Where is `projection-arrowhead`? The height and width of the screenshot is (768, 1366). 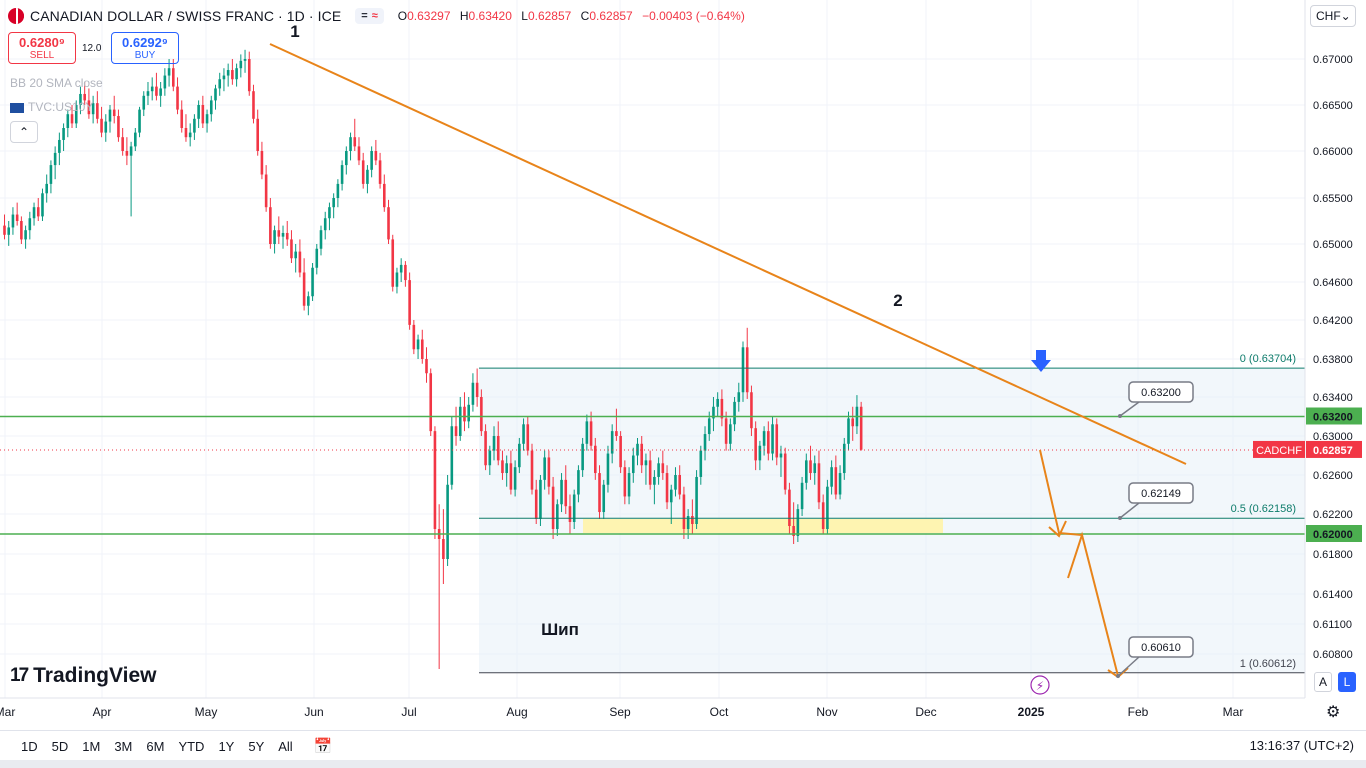
projection-arrowhead is located at coordinates (1057, 529).